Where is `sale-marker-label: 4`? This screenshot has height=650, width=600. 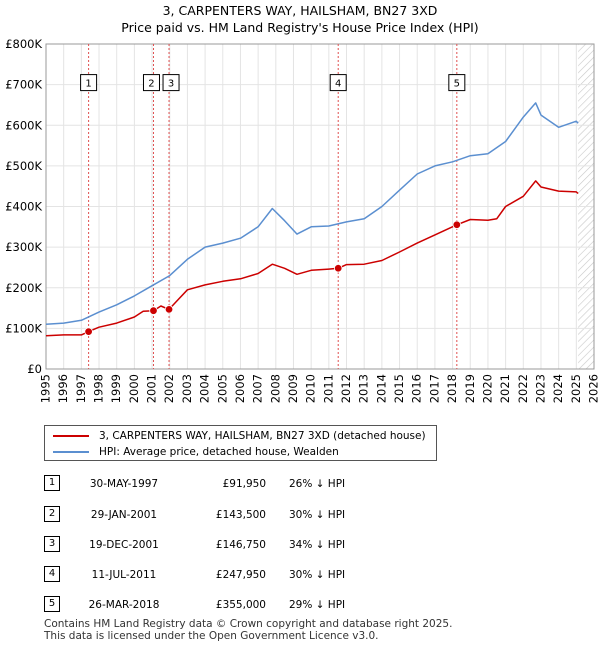
sale-marker-label: 4 is located at coordinates (338, 84).